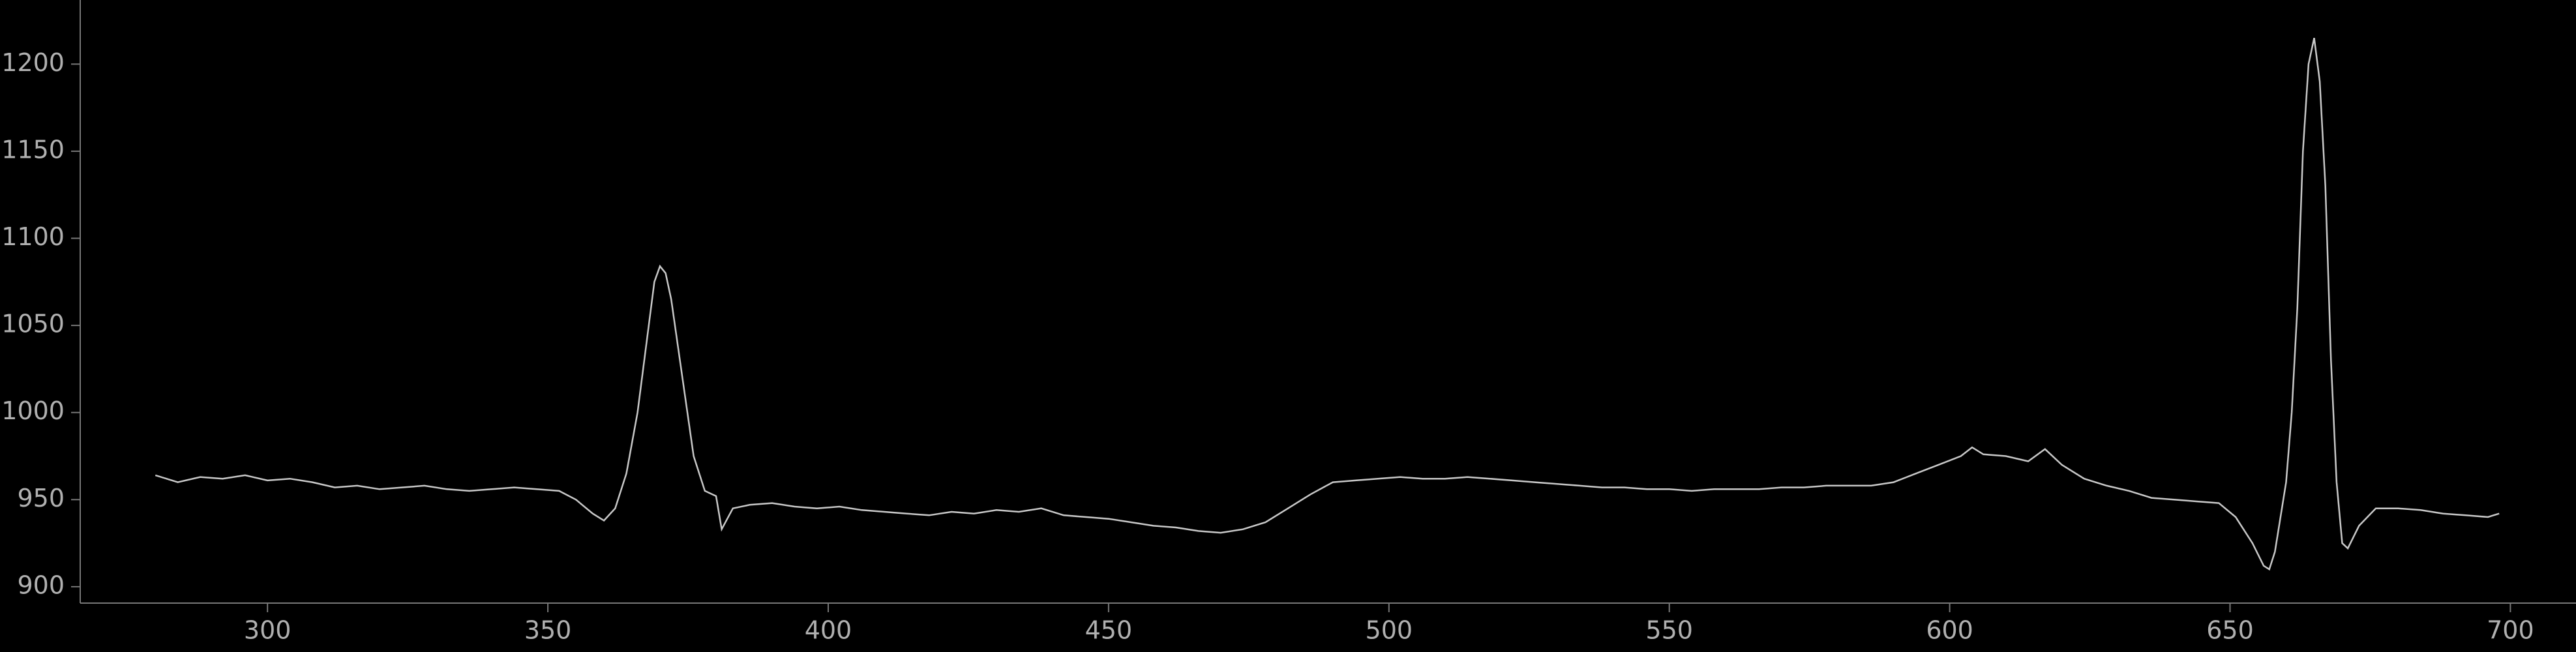 The image size is (2576, 652). Describe the element at coordinates (33, 149) in the screenshot. I see `y-tick-label: 1150` at that location.